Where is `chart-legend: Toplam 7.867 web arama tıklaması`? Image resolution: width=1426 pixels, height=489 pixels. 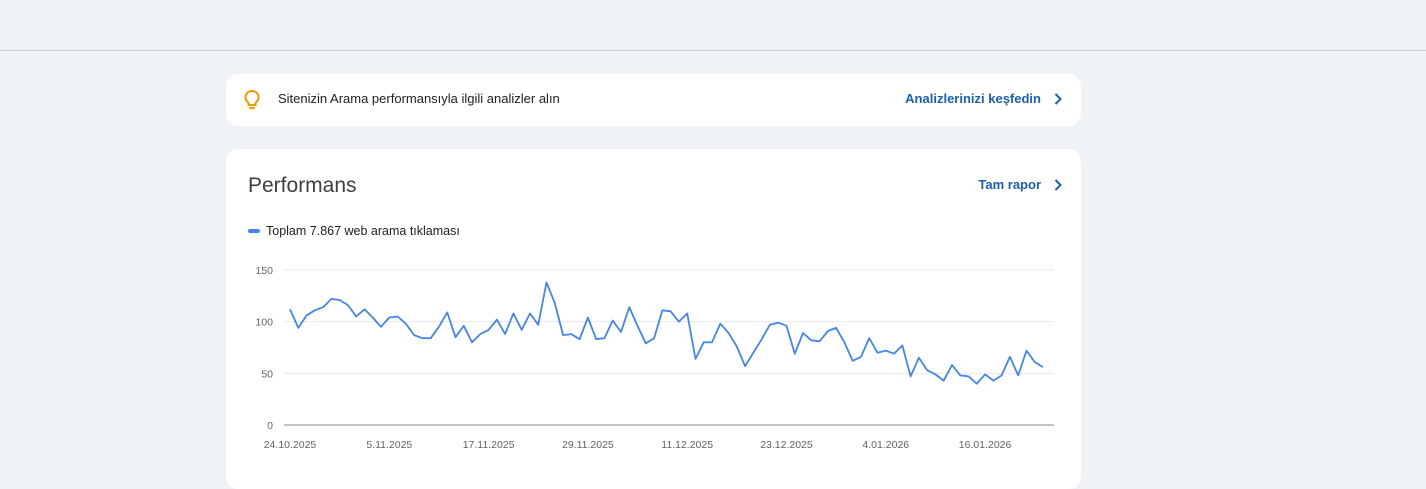
chart-legend: Toplam 7.867 web arama tıklaması is located at coordinates (354, 231).